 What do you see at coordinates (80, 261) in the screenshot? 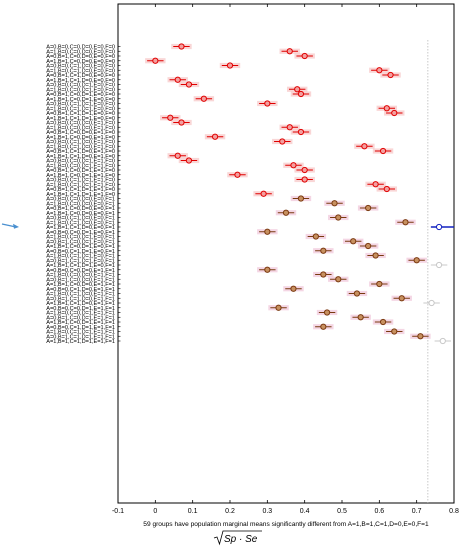
I see `y-tick-label: A=0,B=1,C=1,D=1,E=0,F=1` at bounding box center [80, 261].